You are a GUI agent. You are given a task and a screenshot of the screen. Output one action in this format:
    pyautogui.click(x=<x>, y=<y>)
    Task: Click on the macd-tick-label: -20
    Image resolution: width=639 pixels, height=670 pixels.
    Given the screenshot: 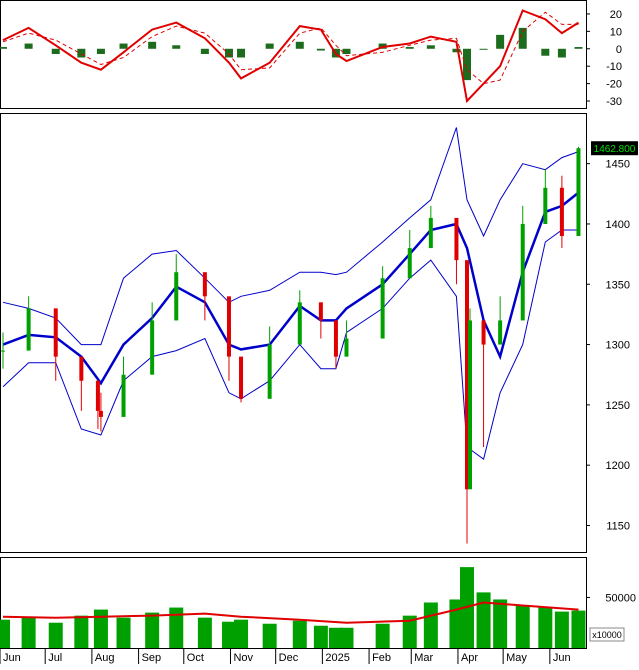 What is the action you would take?
    pyautogui.click(x=614, y=85)
    